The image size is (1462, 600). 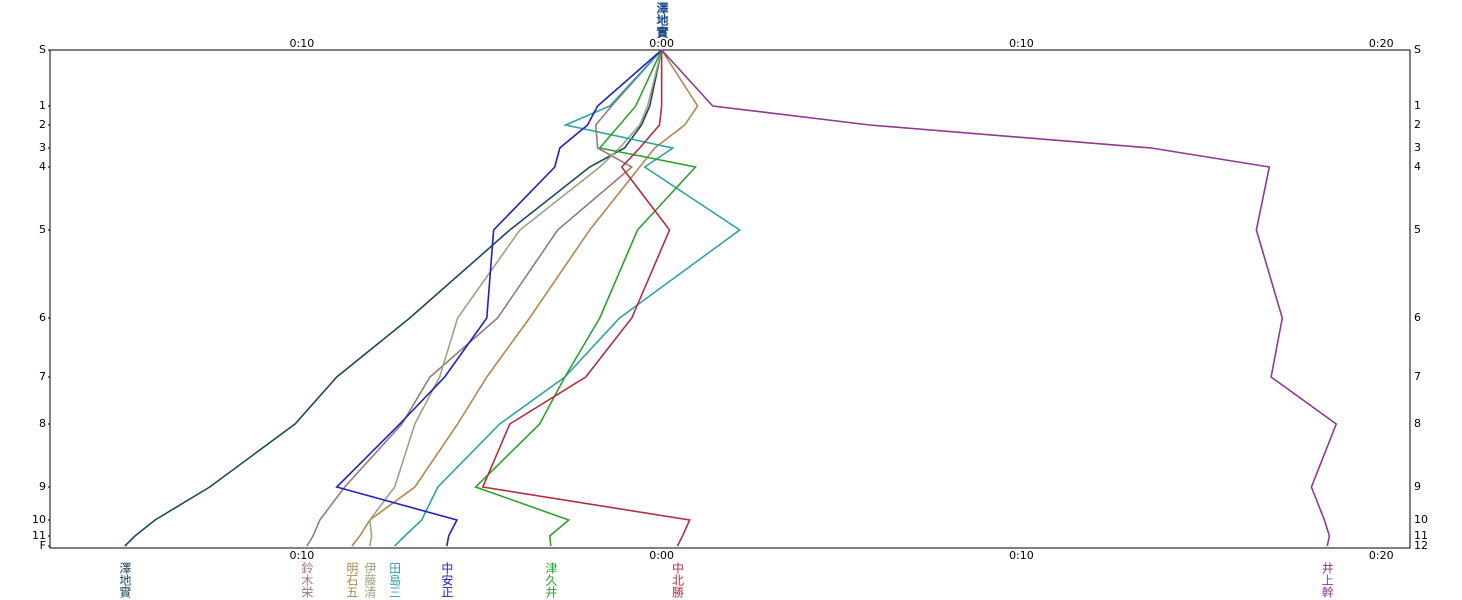 I want to click on y-right-label: 10, so click(x=1421, y=519).